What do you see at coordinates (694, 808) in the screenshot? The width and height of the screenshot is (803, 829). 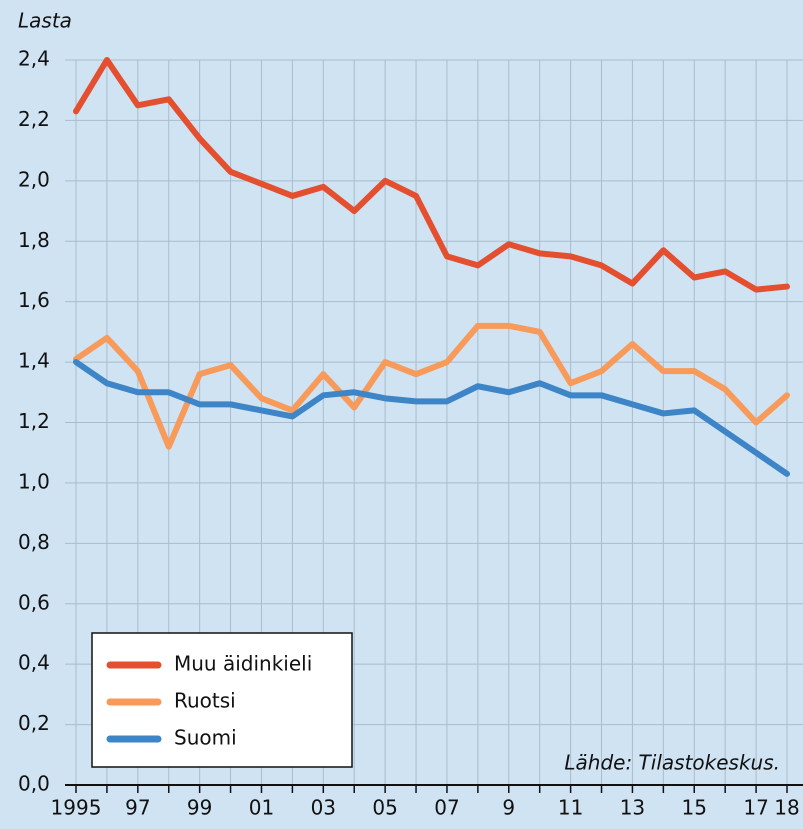 I see `x-tick-label: 15` at bounding box center [694, 808].